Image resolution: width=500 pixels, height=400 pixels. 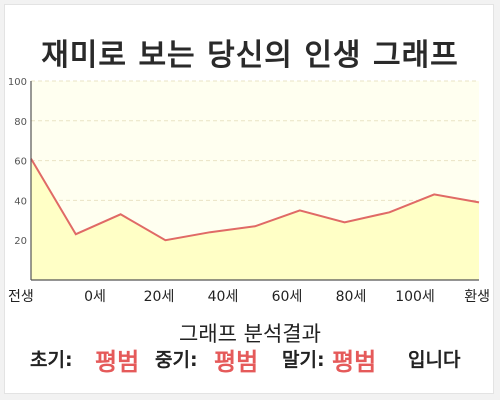 What do you see at coordinates (303, 360) in the screenshot?
I see `late-label: 말기:` at bounding box center [303, 360].